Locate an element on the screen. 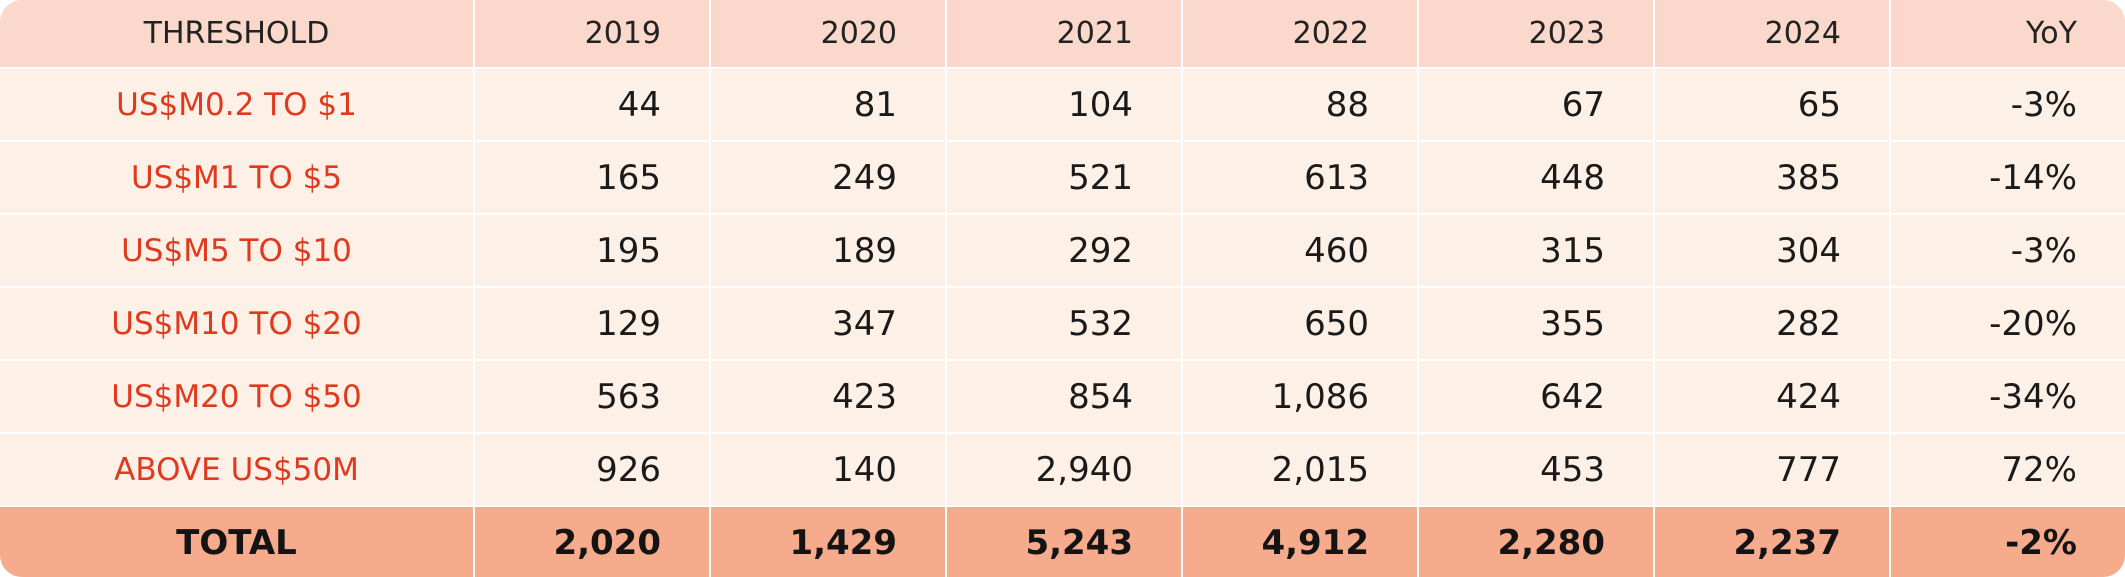 The width and height of the screenshot is (2125, 577). table-row: US$M0.2 TO $1 44 81 104 88 67 65 -3% is located at coordinates (1062, 105).